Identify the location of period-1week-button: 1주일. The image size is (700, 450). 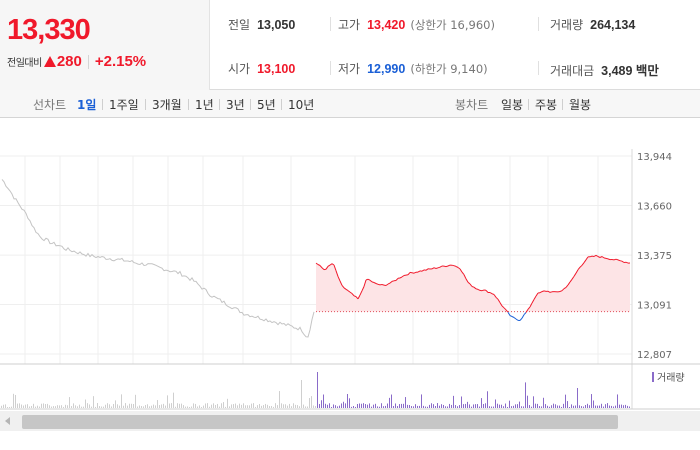
(124, 105).